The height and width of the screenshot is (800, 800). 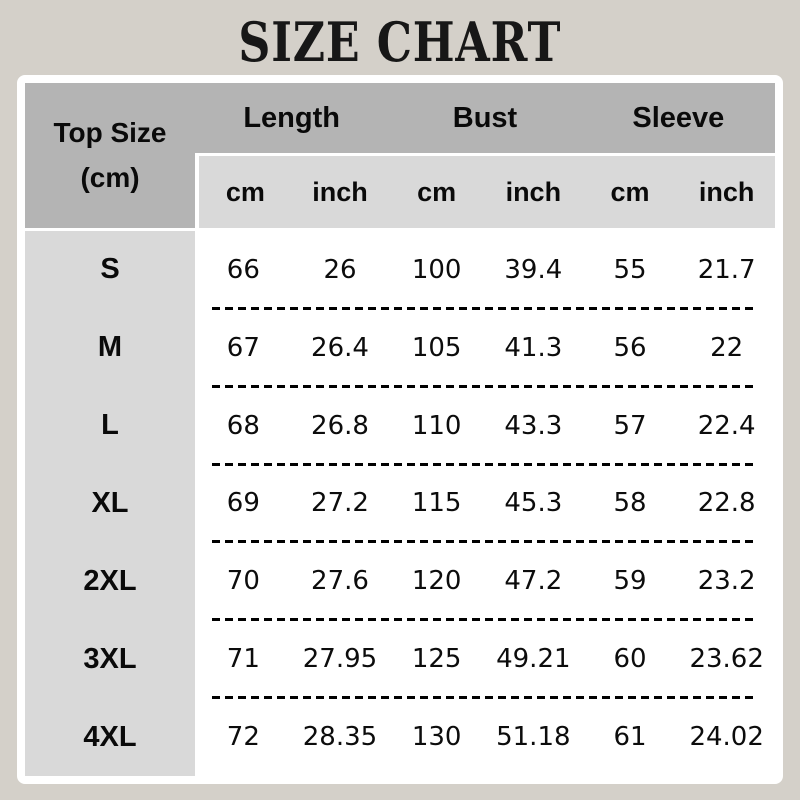 I want to click on data-cell: 120, so click(x=436, y=581).